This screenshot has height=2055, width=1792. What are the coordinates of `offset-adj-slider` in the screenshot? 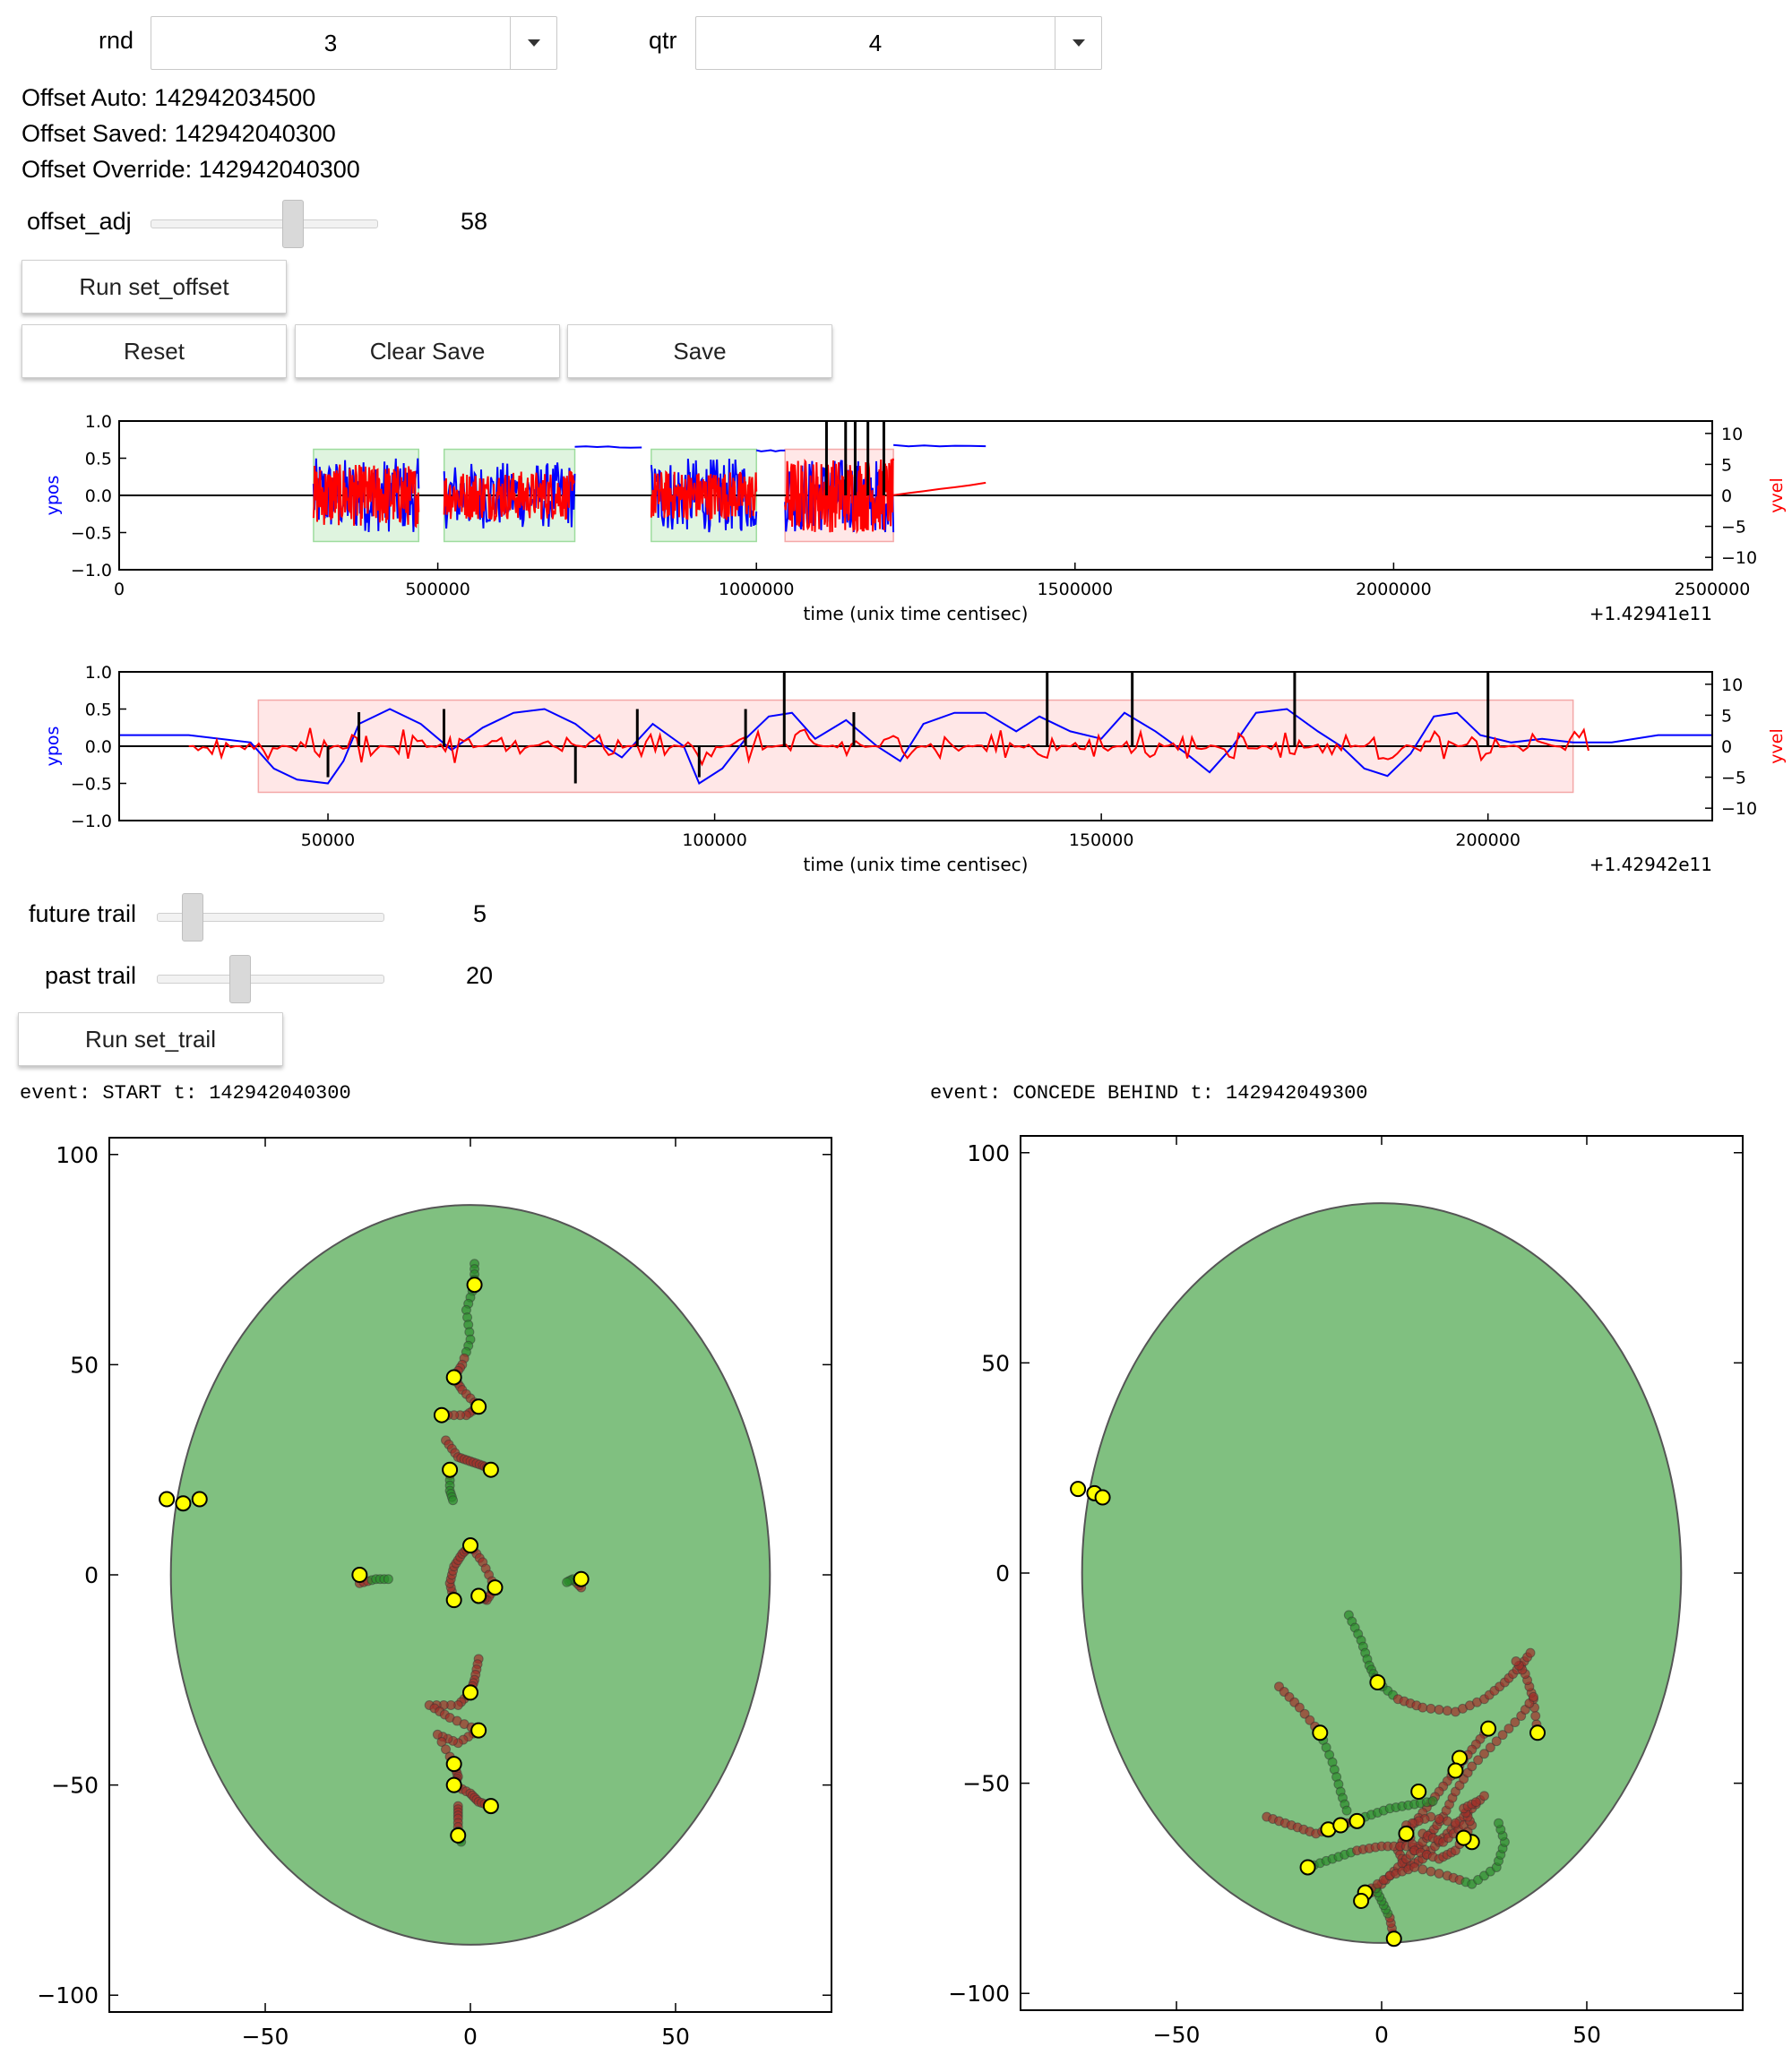 It's located at (265, 223).